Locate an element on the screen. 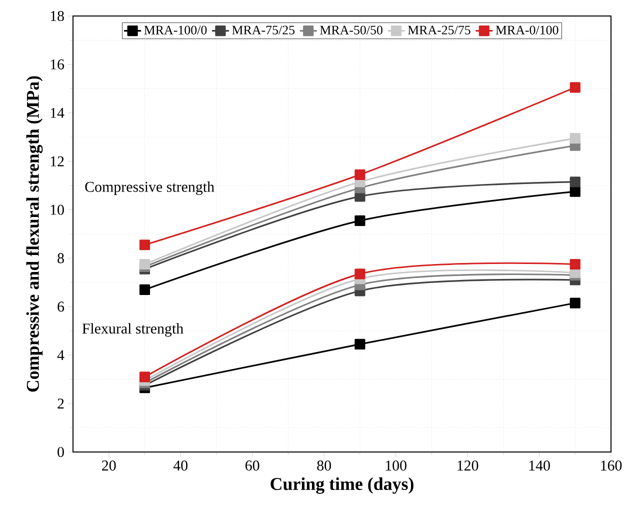 The width and height of the screenshot is (624, 520). y-tick-label: 6 is located at coordinates (61, 307).